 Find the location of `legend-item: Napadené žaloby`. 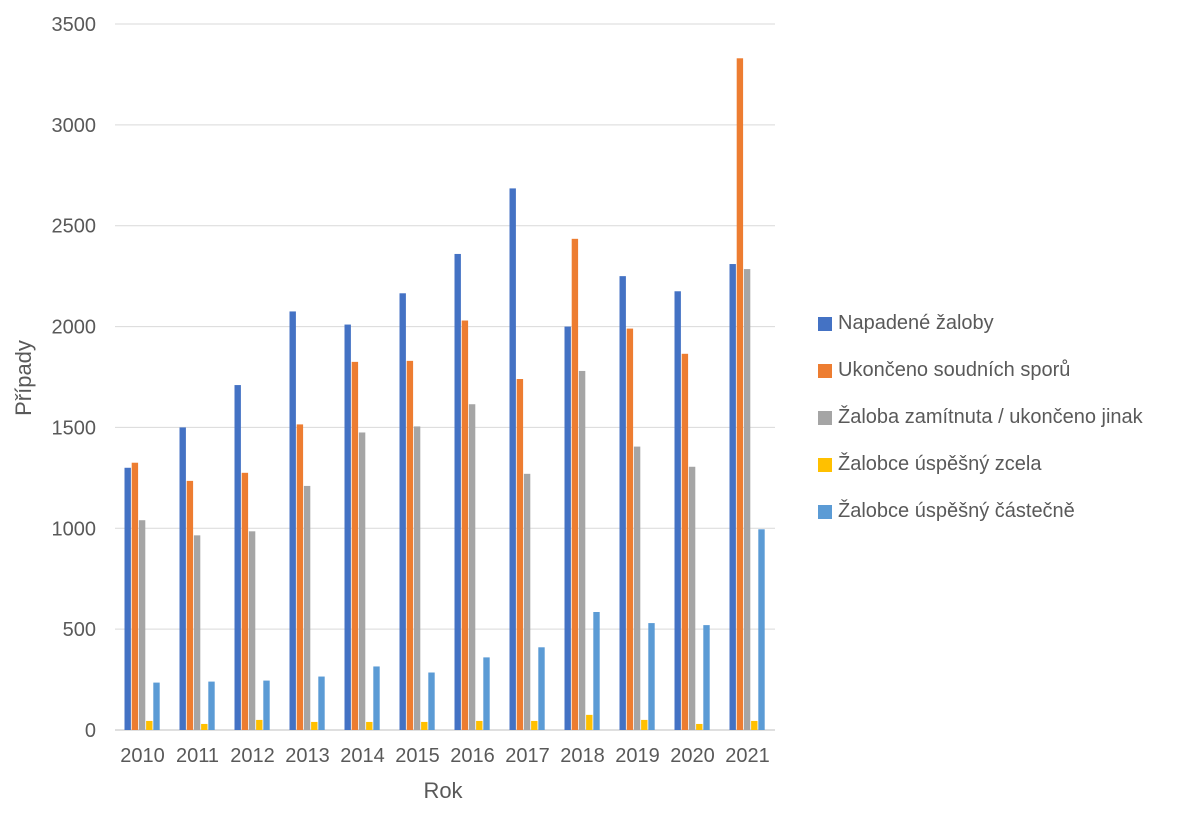

legend-item: Napadené žaloby is located at coordinates (980, 323).